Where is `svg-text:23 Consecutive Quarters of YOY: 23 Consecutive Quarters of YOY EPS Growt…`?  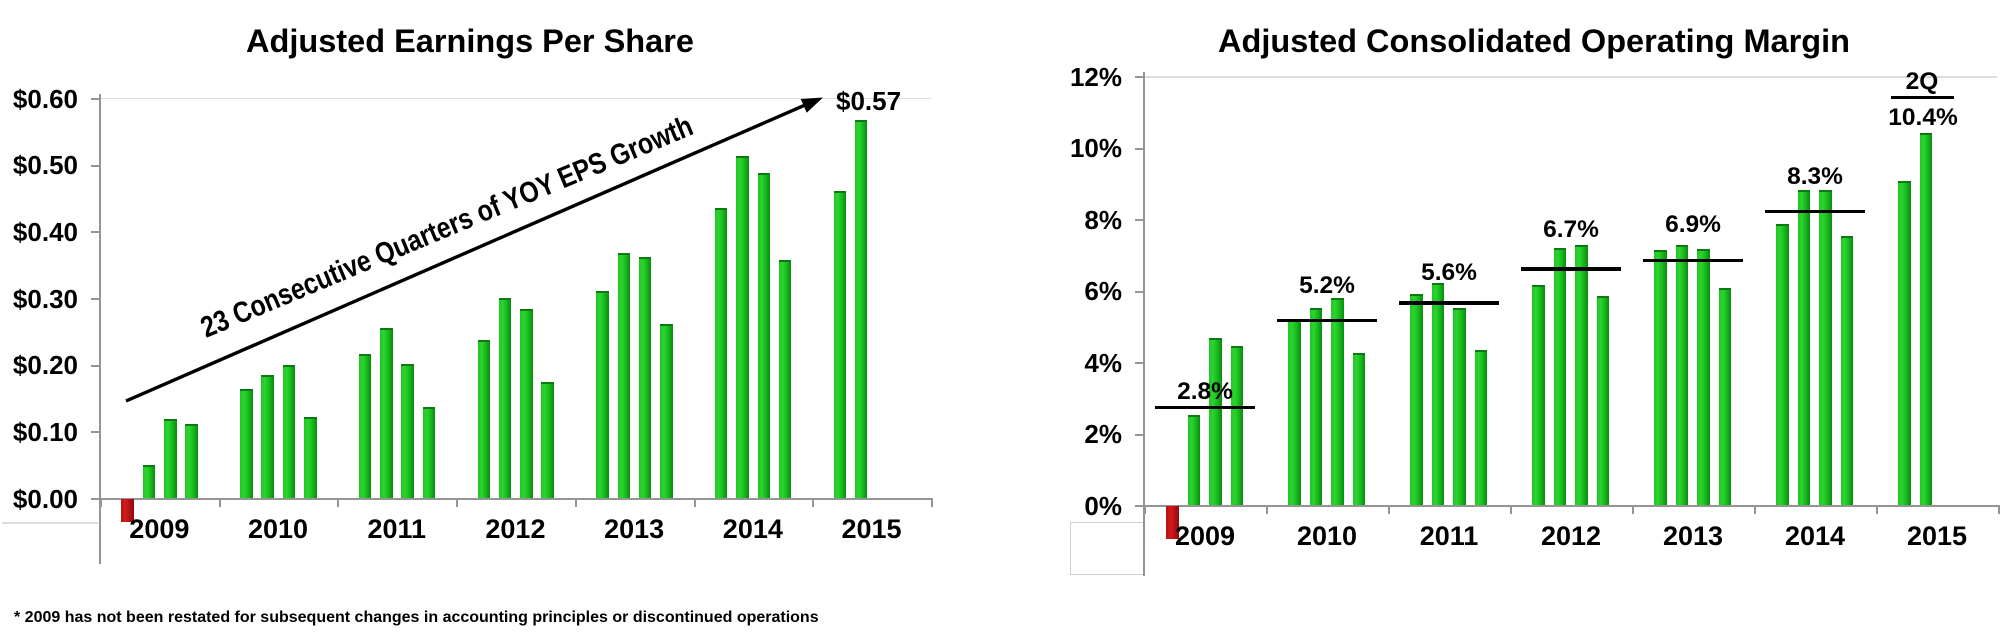 svg-text:23 Consecutive Quarters of YOY: 23 Consecutive Quarters of YOY EPS Growt… is located at coordinates (447, 226).